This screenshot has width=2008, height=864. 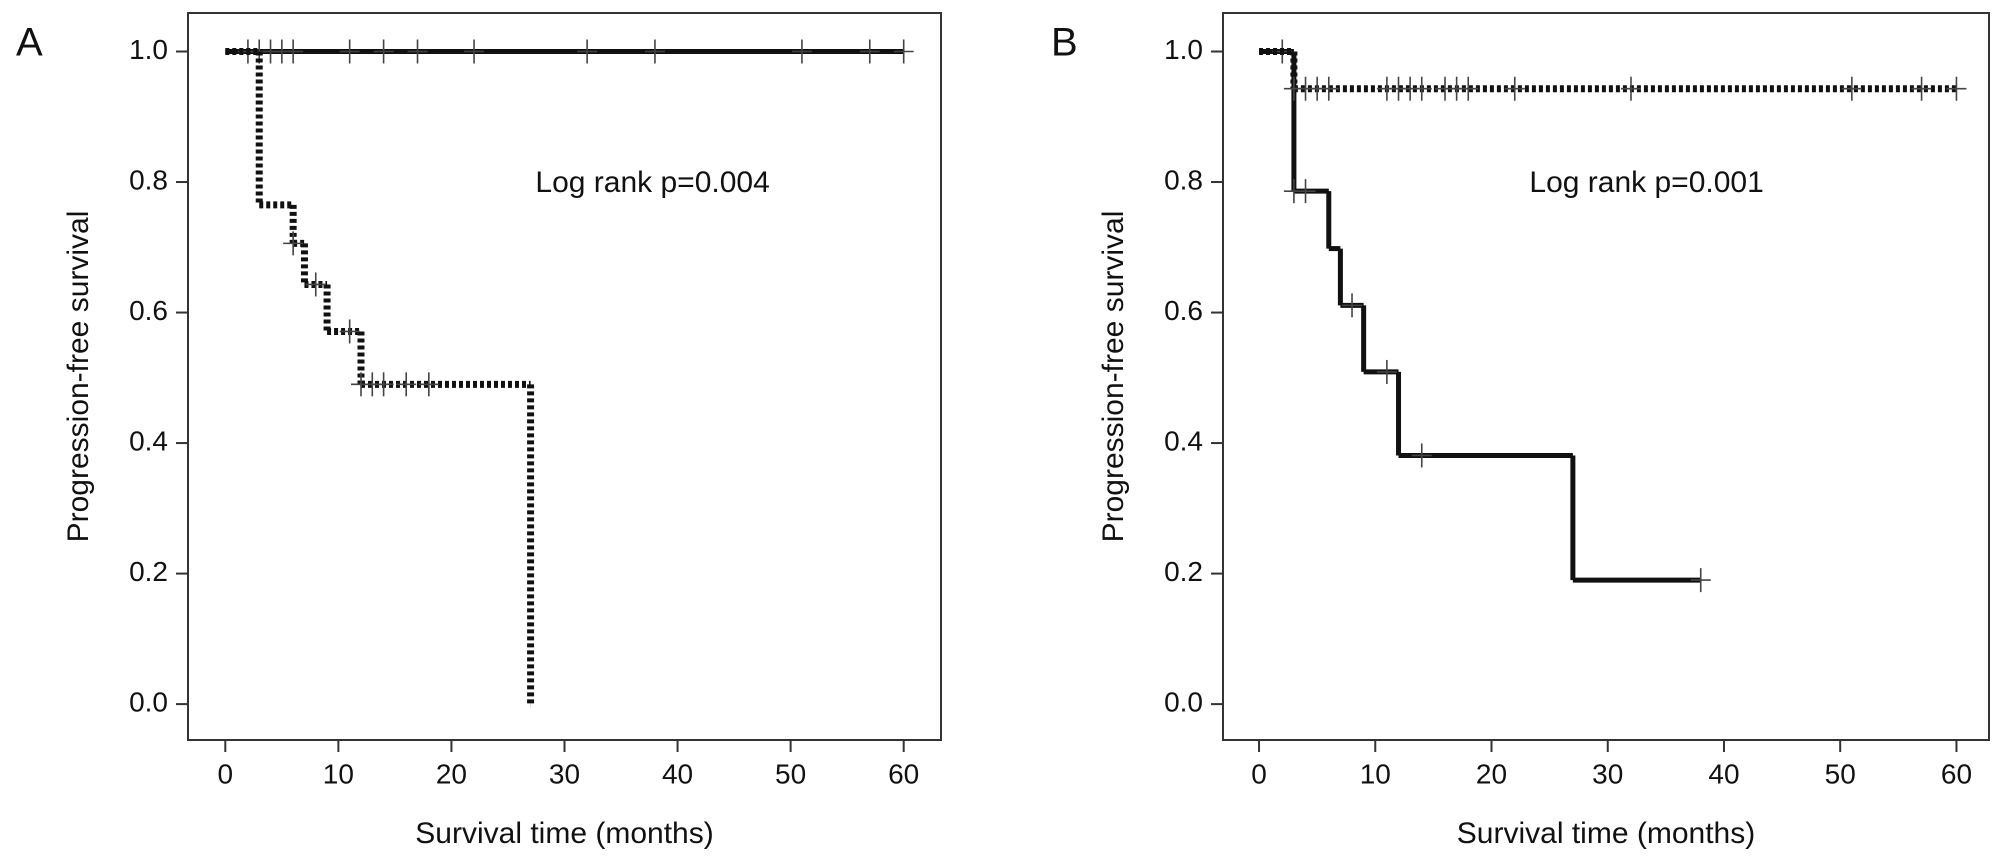 What do you see at coordinates (652, 182) in the screenshot?
I see `annotation: Log rank p=0.004` at bounding box center [652, 182].